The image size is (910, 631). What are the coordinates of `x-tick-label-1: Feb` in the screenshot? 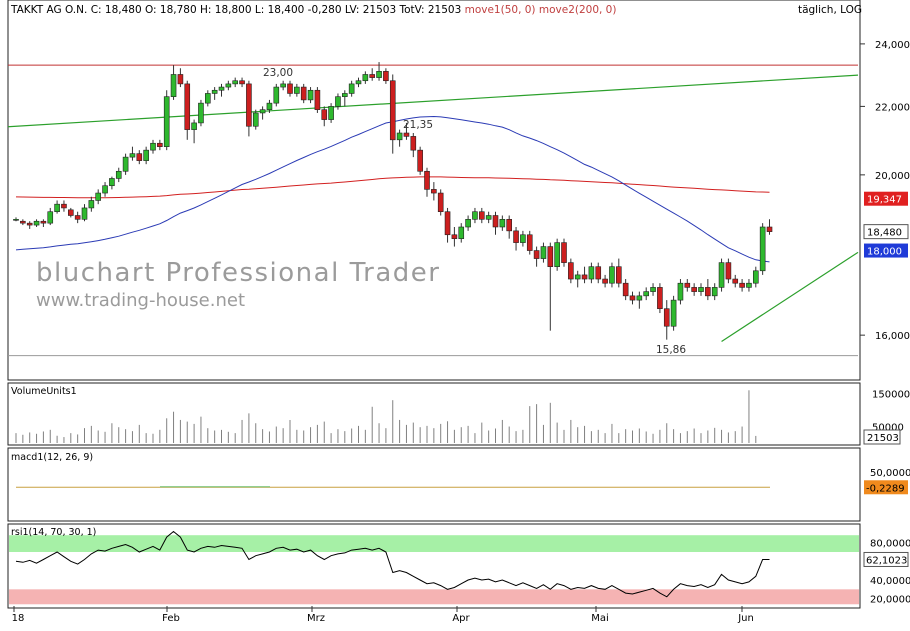 It's located at (171, 618).